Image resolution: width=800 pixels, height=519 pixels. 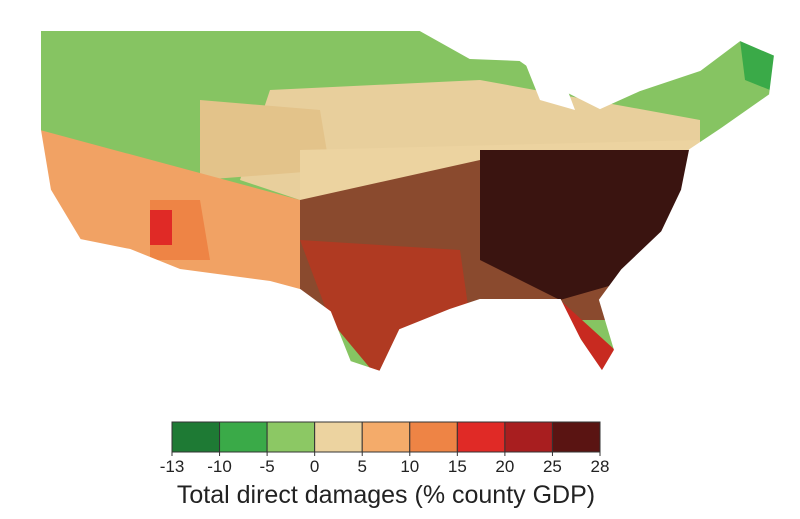 I want to click on legend-tick-label: 0, so click(x=314, y=466).